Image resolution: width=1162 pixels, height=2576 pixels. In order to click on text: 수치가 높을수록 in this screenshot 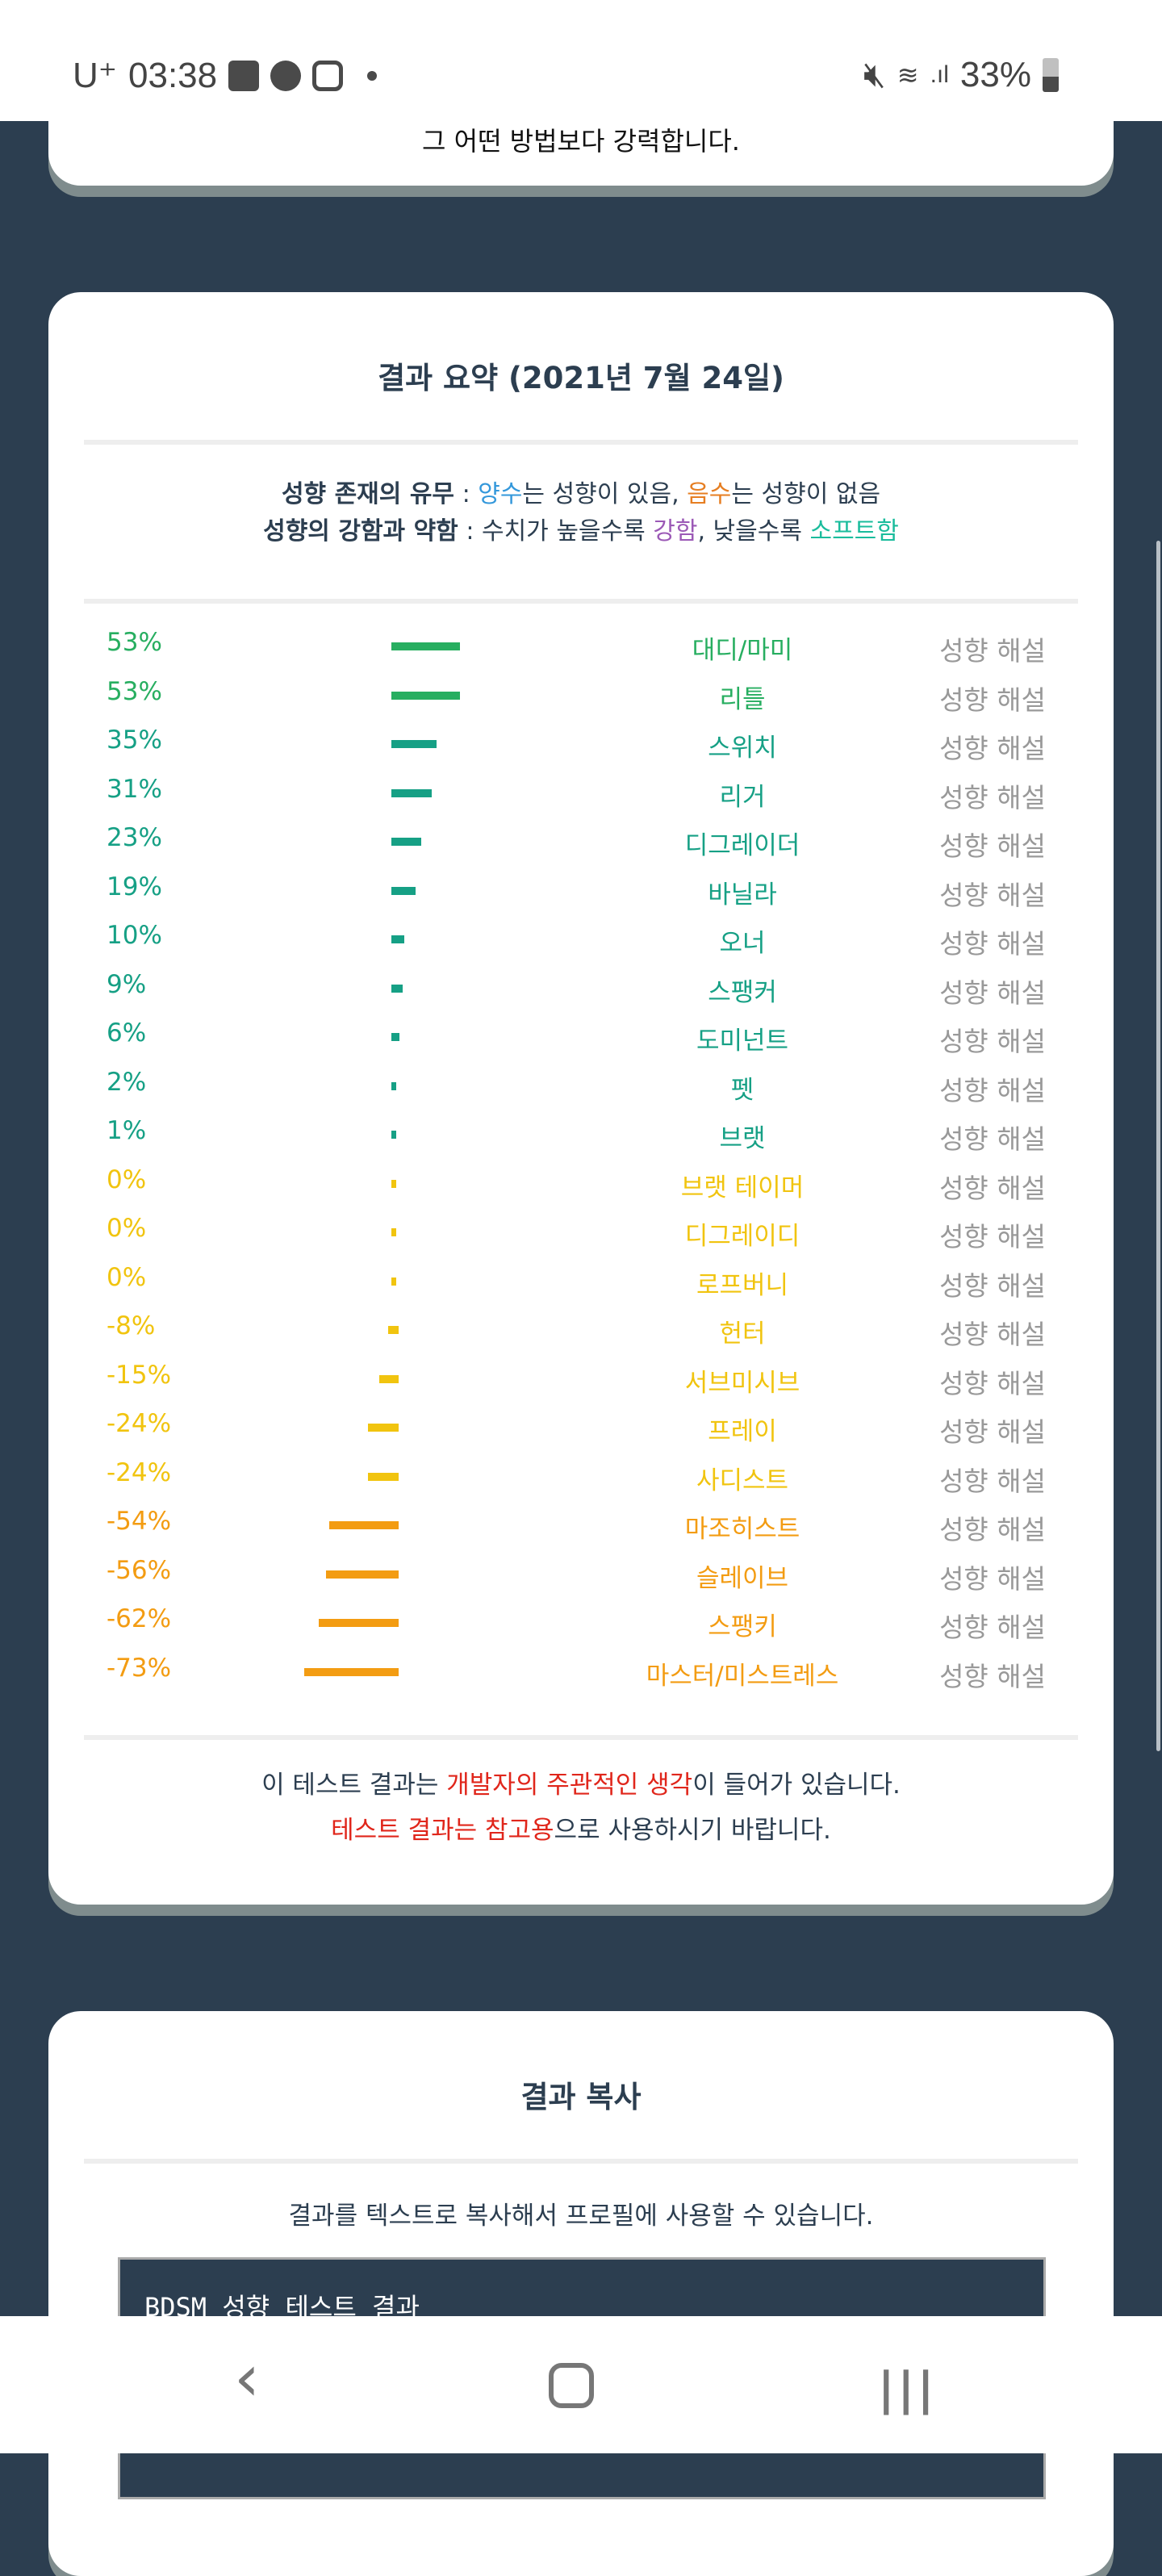, I will do `click(567, 531)`.